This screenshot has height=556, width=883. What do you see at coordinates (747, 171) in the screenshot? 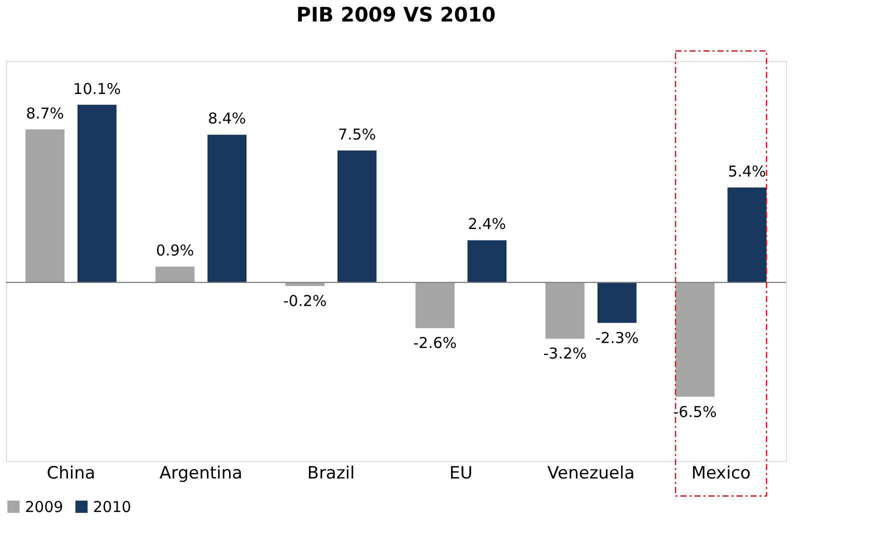
I see `data-label: 5.4%` at bounding box center [747, 171].